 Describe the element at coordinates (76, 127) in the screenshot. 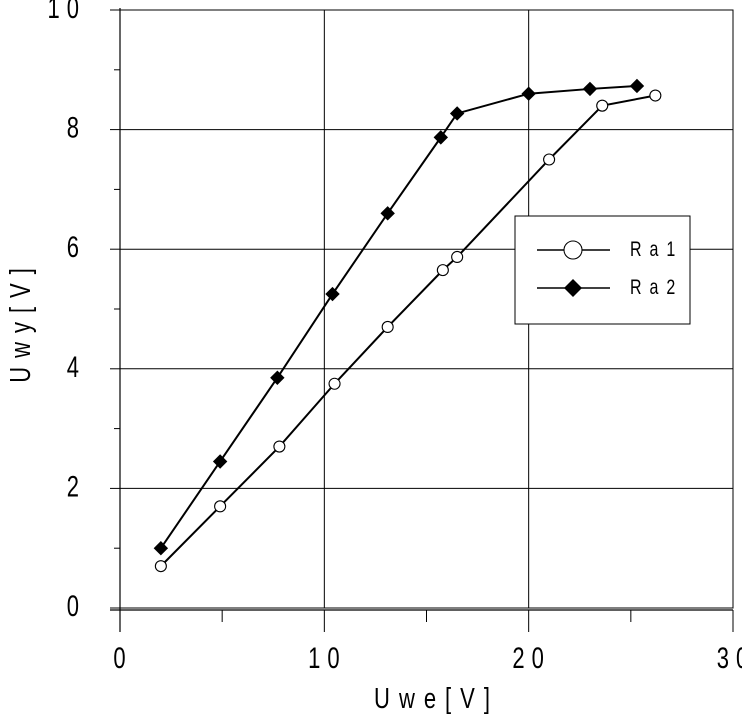

I see `y-tick-label: 8` at that location.